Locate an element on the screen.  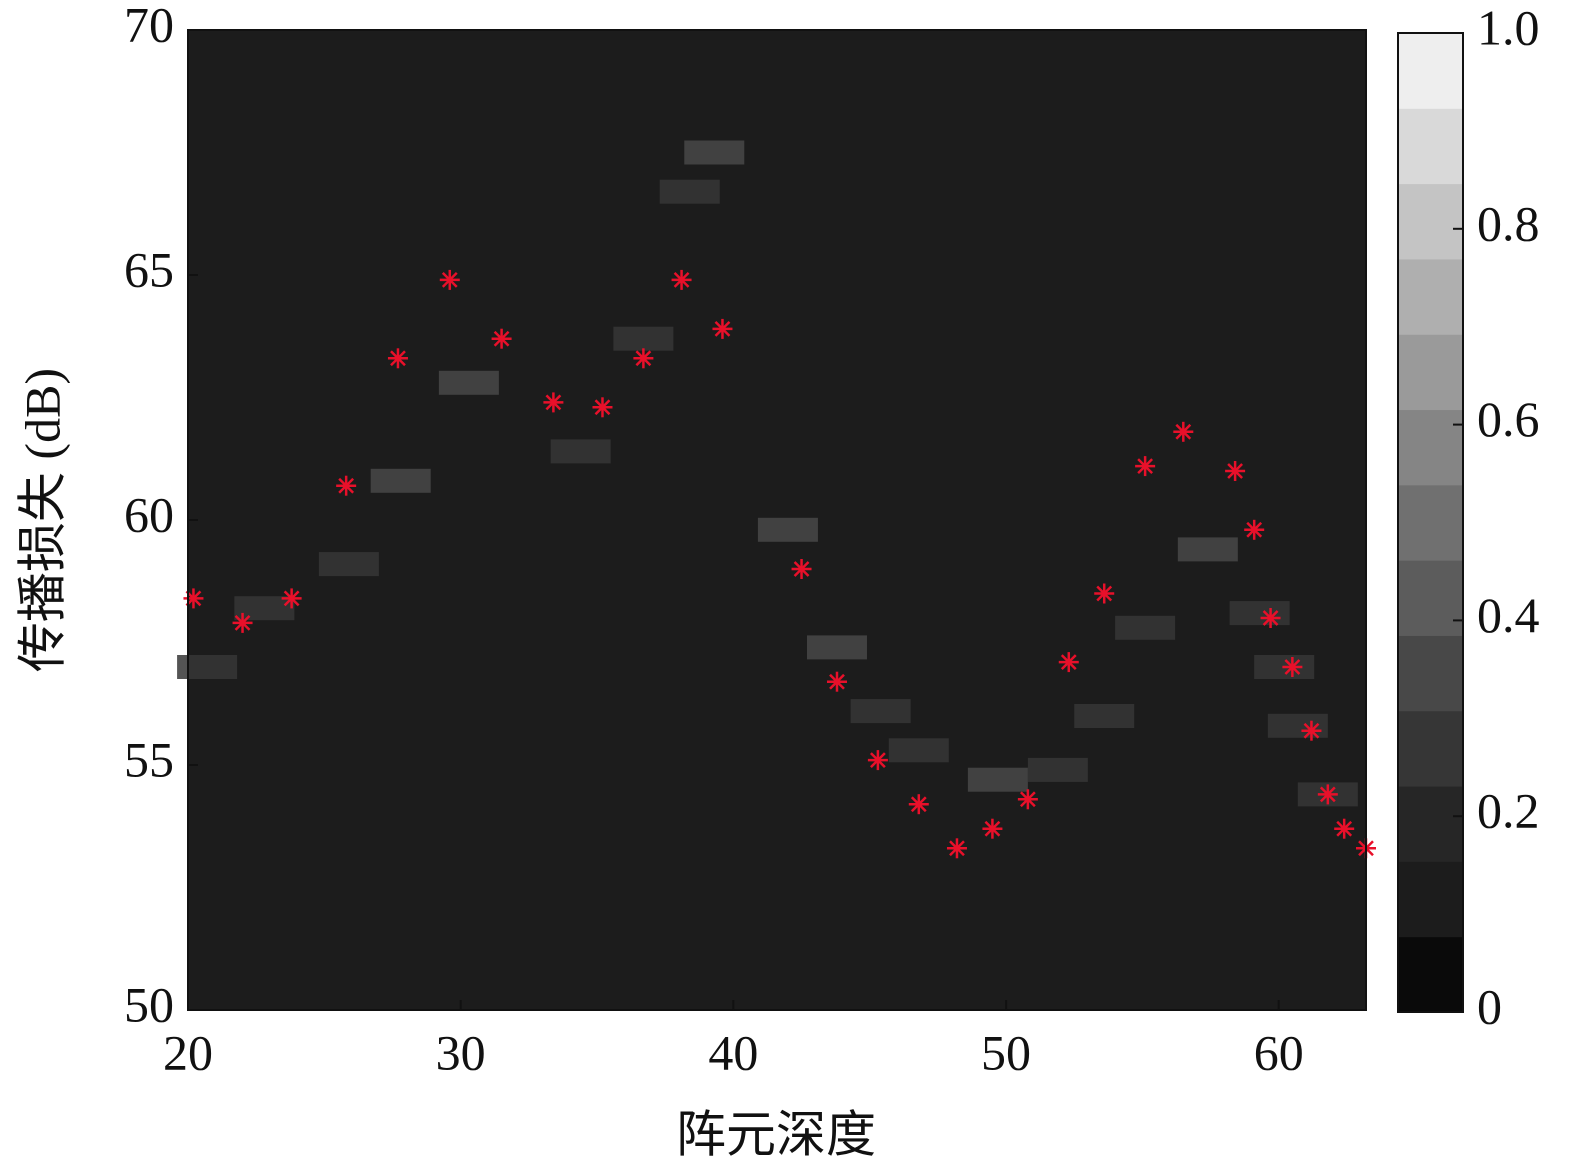
y-tick-label: 65 is located at coordinates (149, 269).